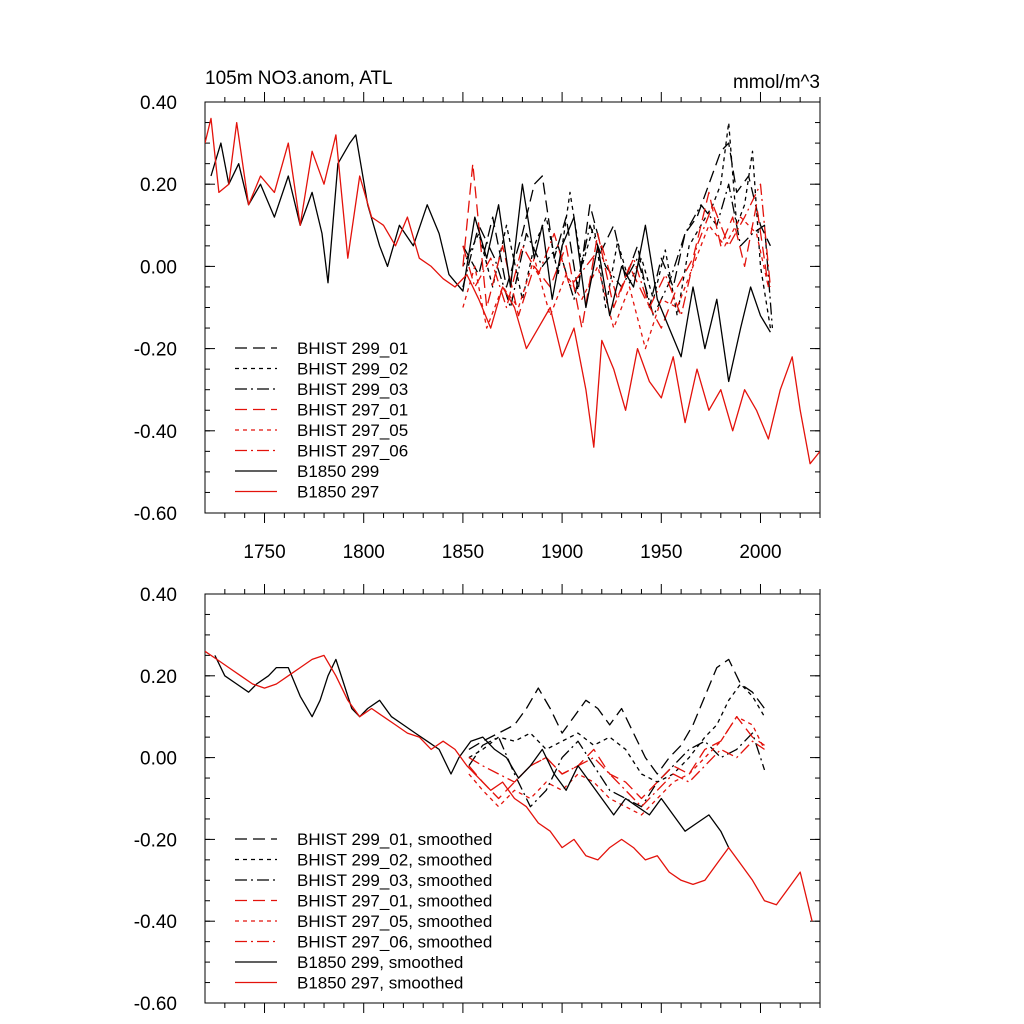  What do you see at coordinates (616, 774) in the screenshot?
I see `series-line-bhist-297-06-smoothed` at bounding box center [616, 774].